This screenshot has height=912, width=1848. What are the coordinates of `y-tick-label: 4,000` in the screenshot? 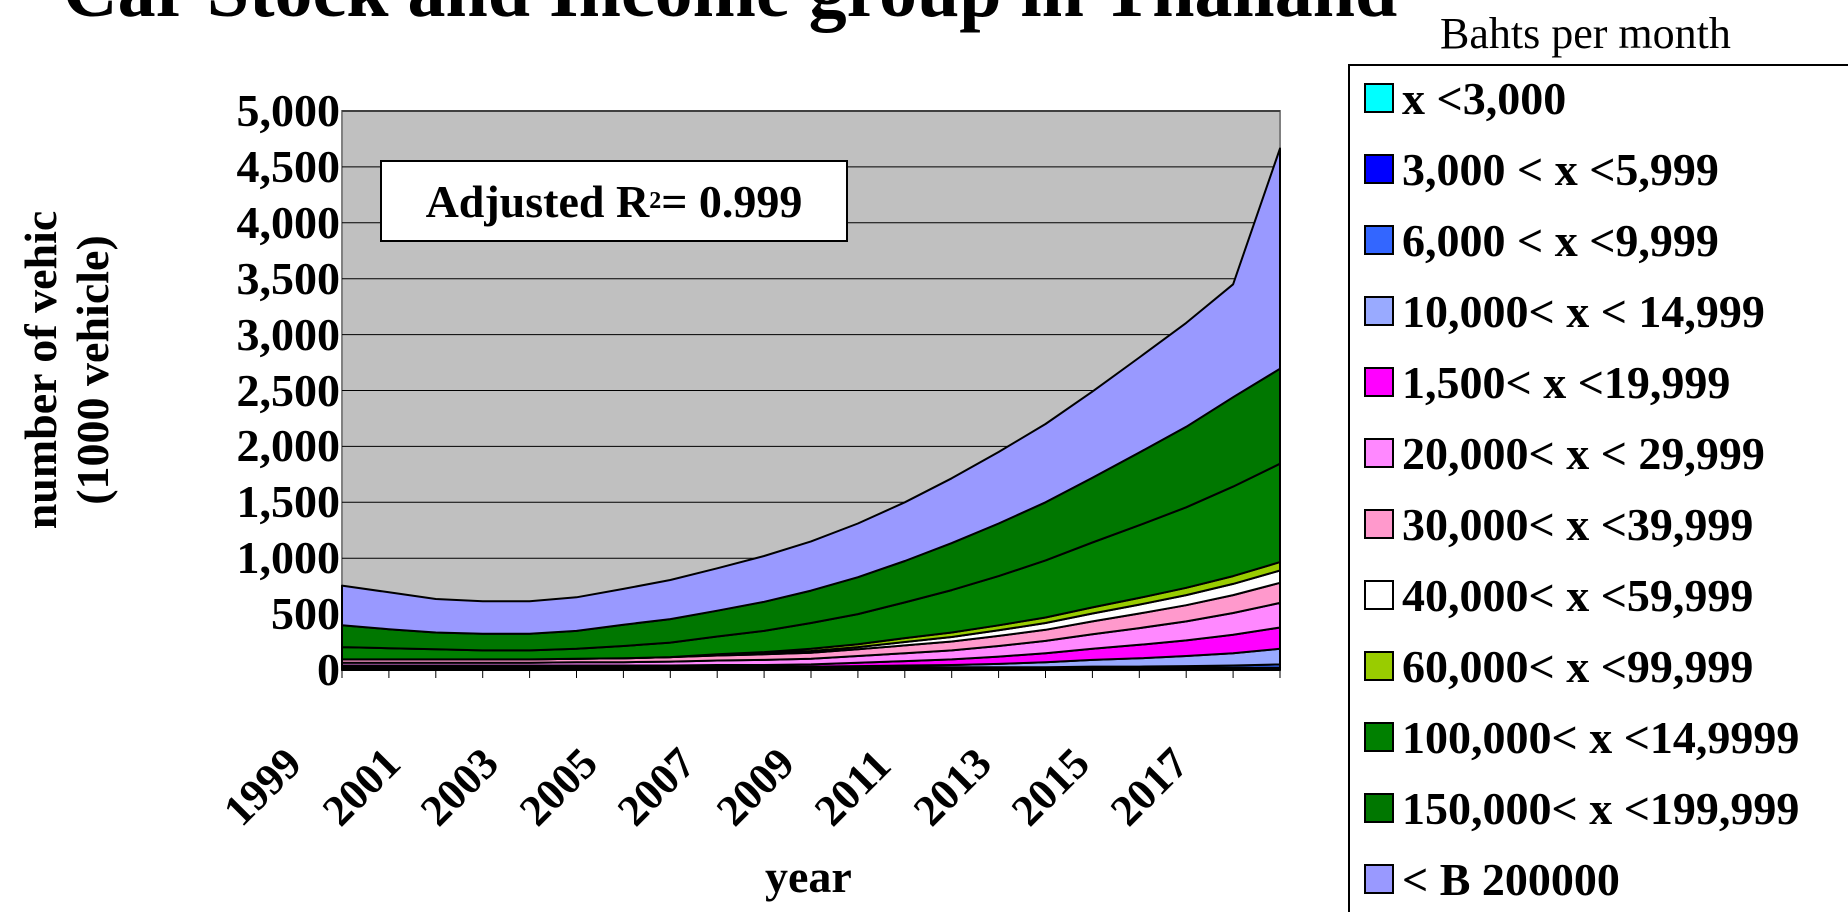 It's located at (288, 222).